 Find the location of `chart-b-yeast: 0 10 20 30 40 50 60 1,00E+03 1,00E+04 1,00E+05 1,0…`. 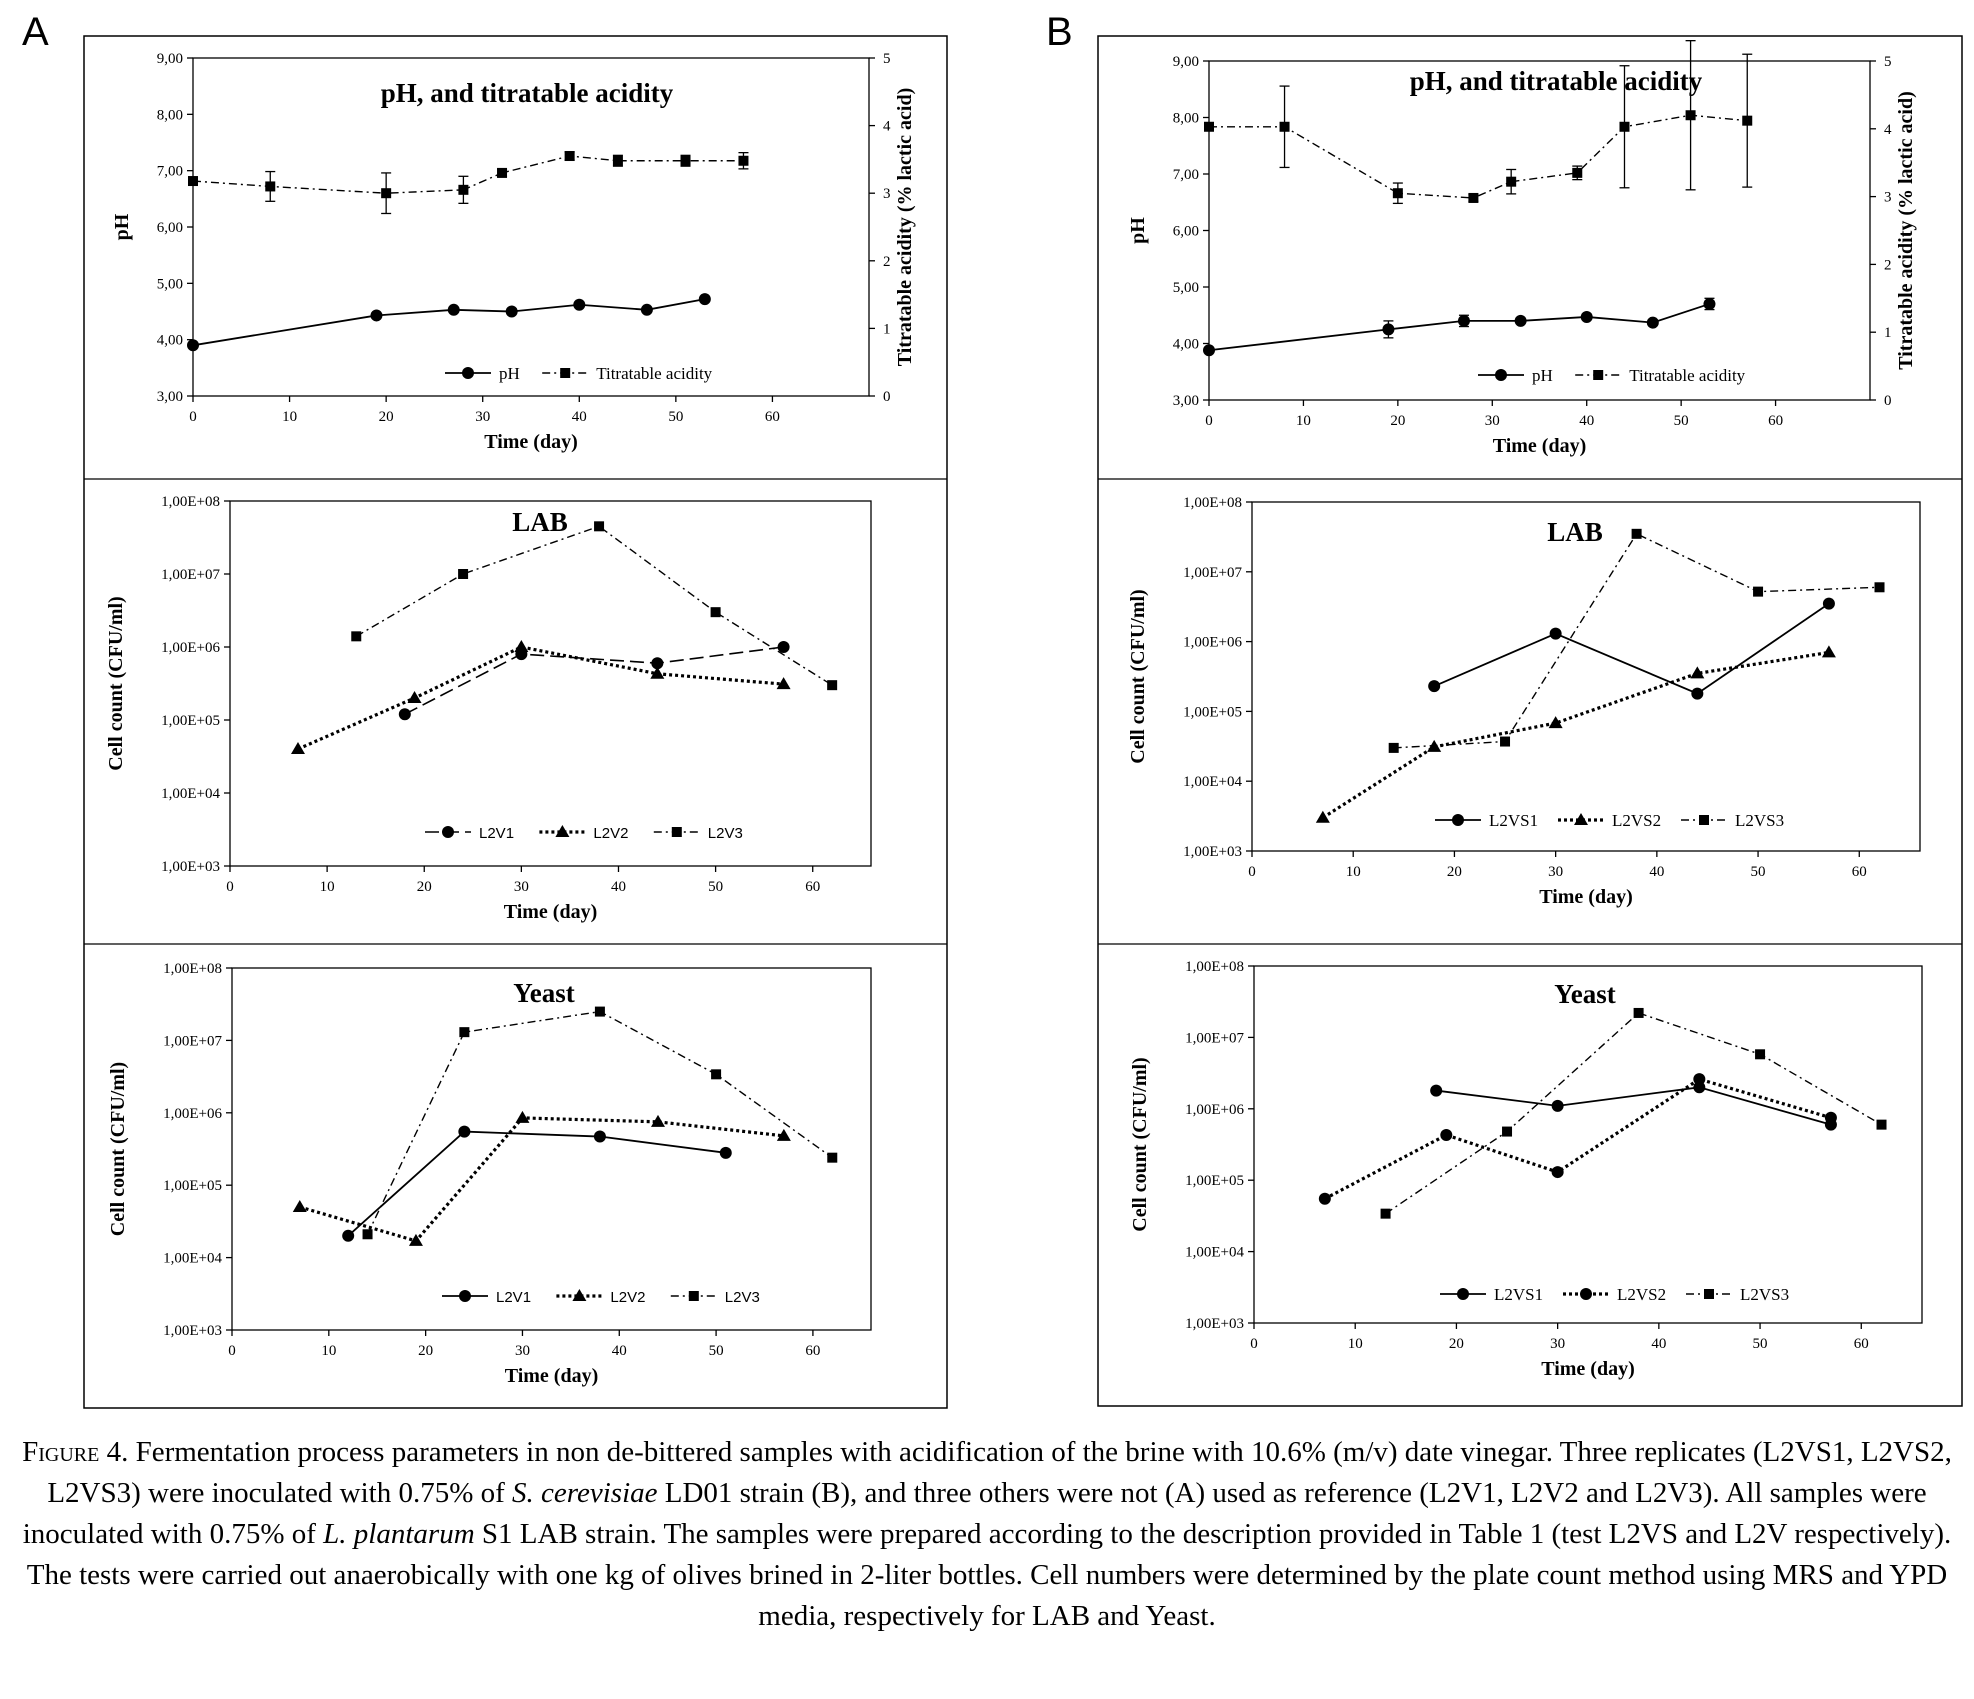

chart-b-yeast: 0 10 20 30 40 50 60 1,00E+03 1,00E+04 1,00E+05 1,0… is located at coordinates (1526, 1169).